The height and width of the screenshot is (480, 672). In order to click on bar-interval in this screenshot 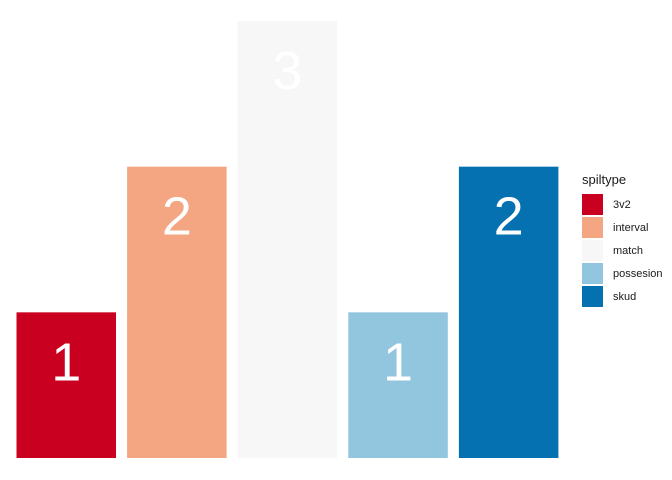, I will do `click(177, 312)`.